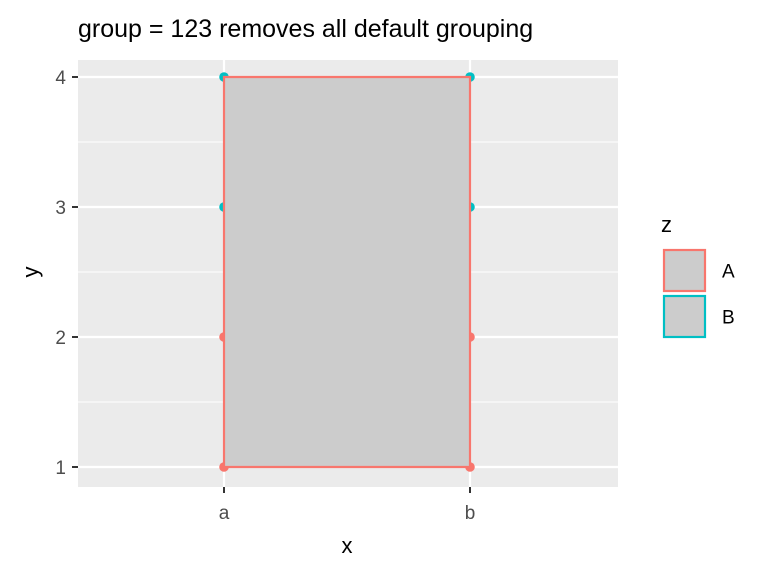  Describe the element at coordinates (224, 513) in the screenshot. I see `x-tick-label: a` at that location.